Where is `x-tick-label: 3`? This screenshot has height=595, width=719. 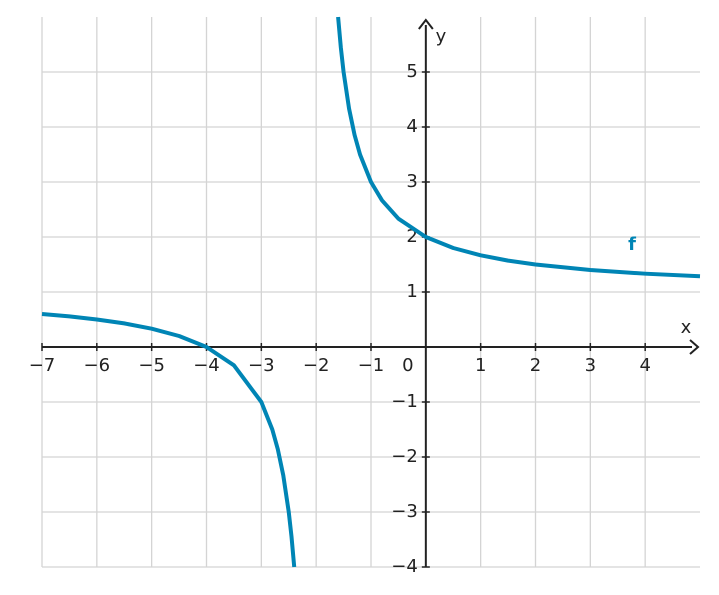
x-tick-label: 3 is located at coordinates (590, 365).